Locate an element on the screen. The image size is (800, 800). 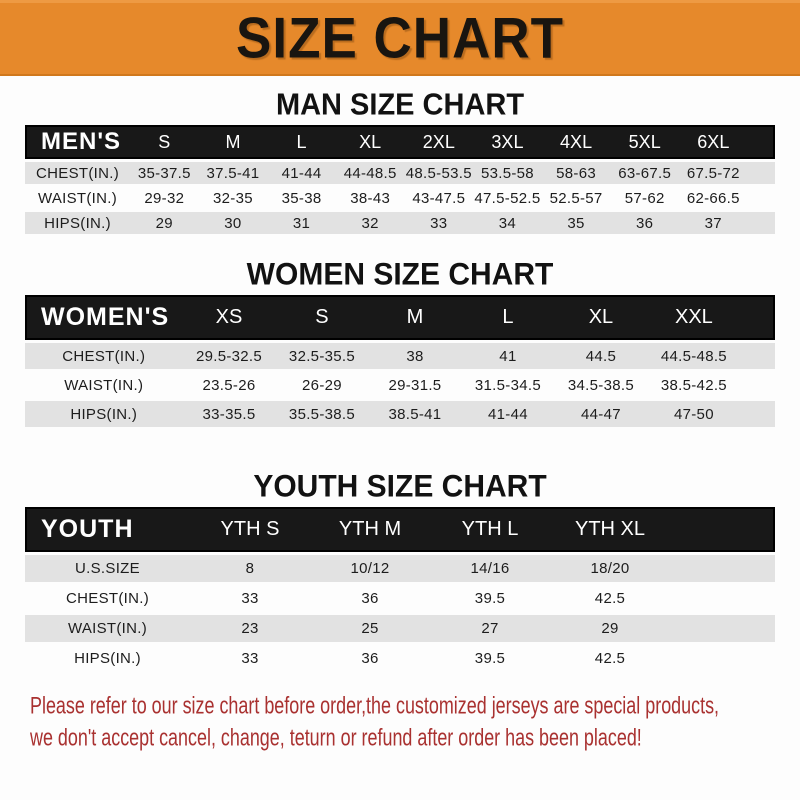
measurement-value: 14/16 is located at coordinates (490, 568).